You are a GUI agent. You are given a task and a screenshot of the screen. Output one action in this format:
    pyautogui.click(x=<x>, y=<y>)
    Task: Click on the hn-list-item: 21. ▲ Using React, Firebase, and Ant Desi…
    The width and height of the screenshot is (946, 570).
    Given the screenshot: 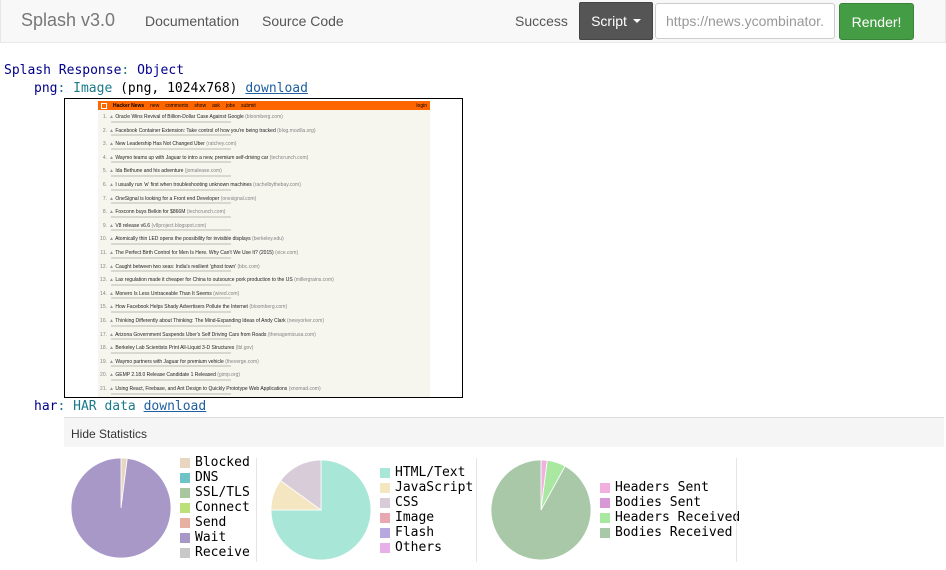 What is the action you would take?
    pyautogui.click(x=263, y=389)
    